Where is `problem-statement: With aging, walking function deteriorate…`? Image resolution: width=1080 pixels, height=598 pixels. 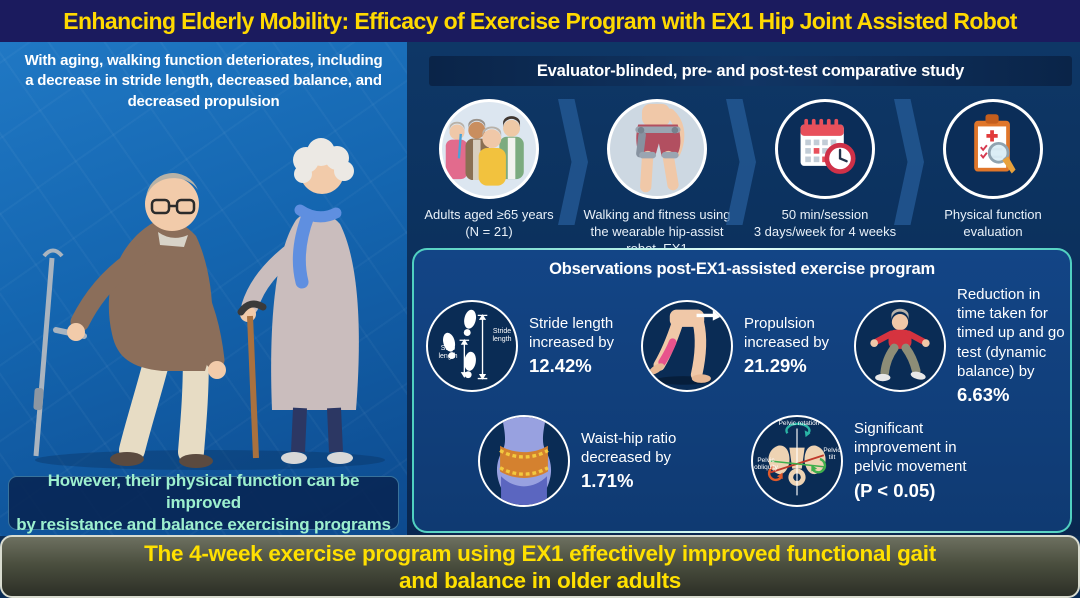
problem-statement: With aging, walking function deteriorate… is located at coordinates (203, 81).